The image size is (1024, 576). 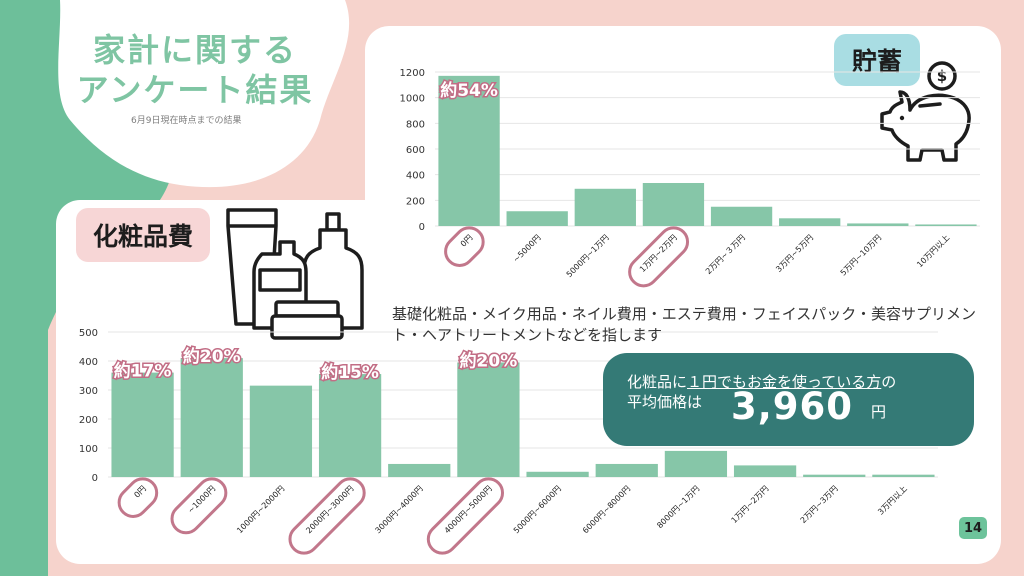 I want to click on percentage-label: 約17%, so click(x=143, y=371).